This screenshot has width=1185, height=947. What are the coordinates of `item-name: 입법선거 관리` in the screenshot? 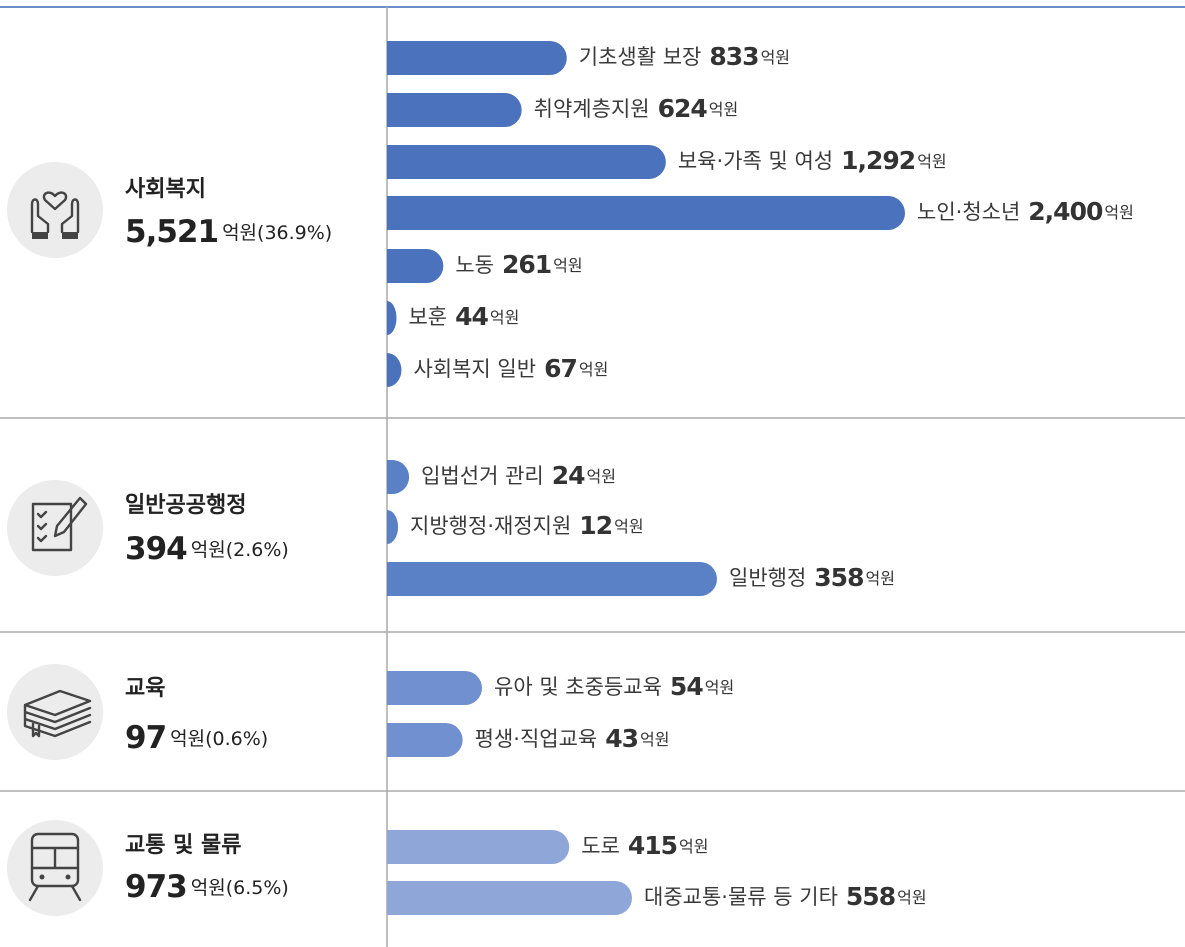 It's located at (482, 476).